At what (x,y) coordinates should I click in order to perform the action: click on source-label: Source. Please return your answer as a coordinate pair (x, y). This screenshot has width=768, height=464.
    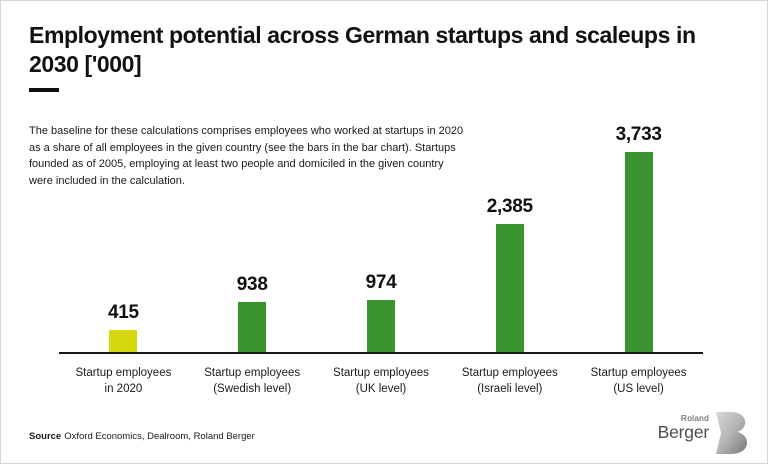
    Looking at the image, I should click on (45, 436).